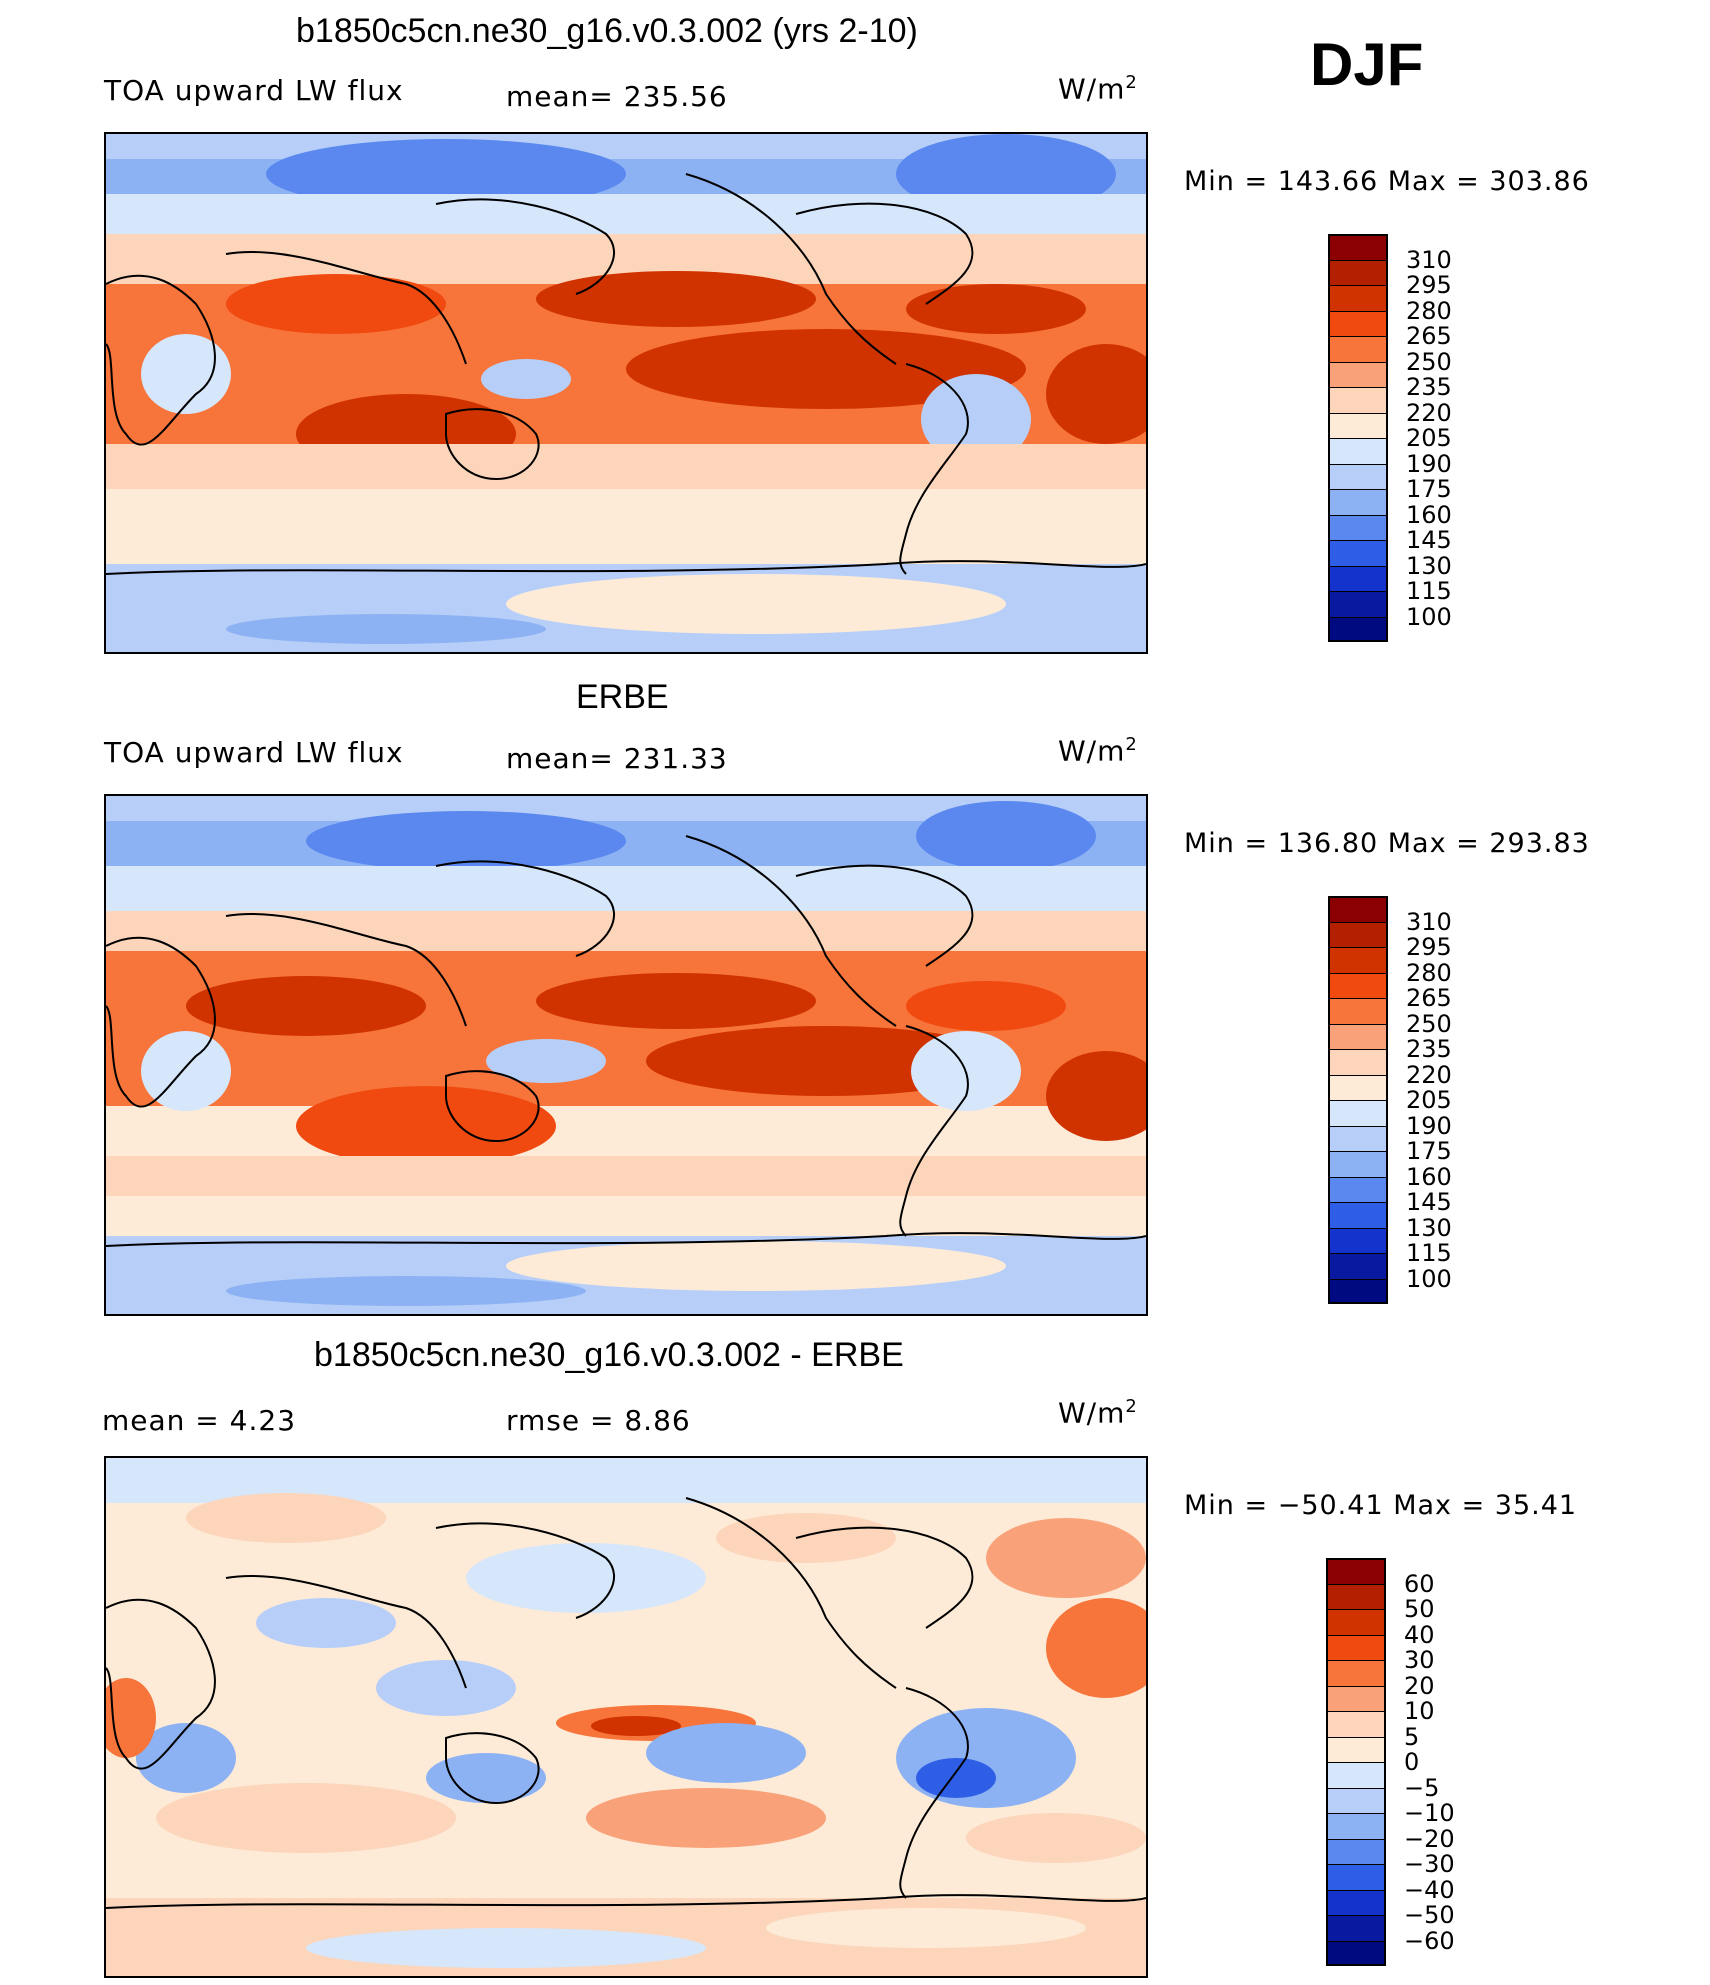  I want to click on panel-3-minmax: Min = −50.41 Max = 35.41, so click(1381, 1505).